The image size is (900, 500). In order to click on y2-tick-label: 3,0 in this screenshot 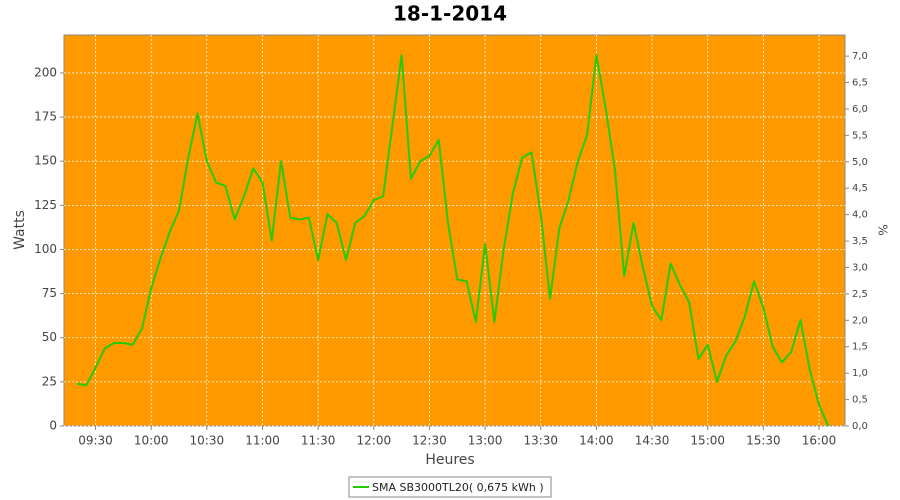, I will do `click(860, 267)`.